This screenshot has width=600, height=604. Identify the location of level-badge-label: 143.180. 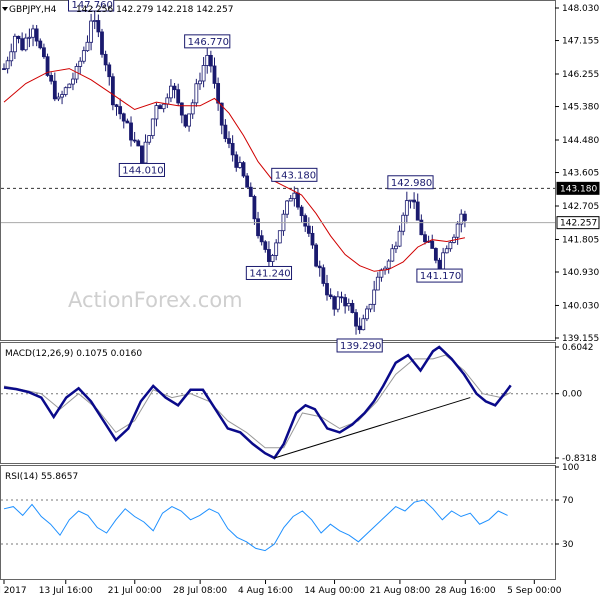
(578, 189).